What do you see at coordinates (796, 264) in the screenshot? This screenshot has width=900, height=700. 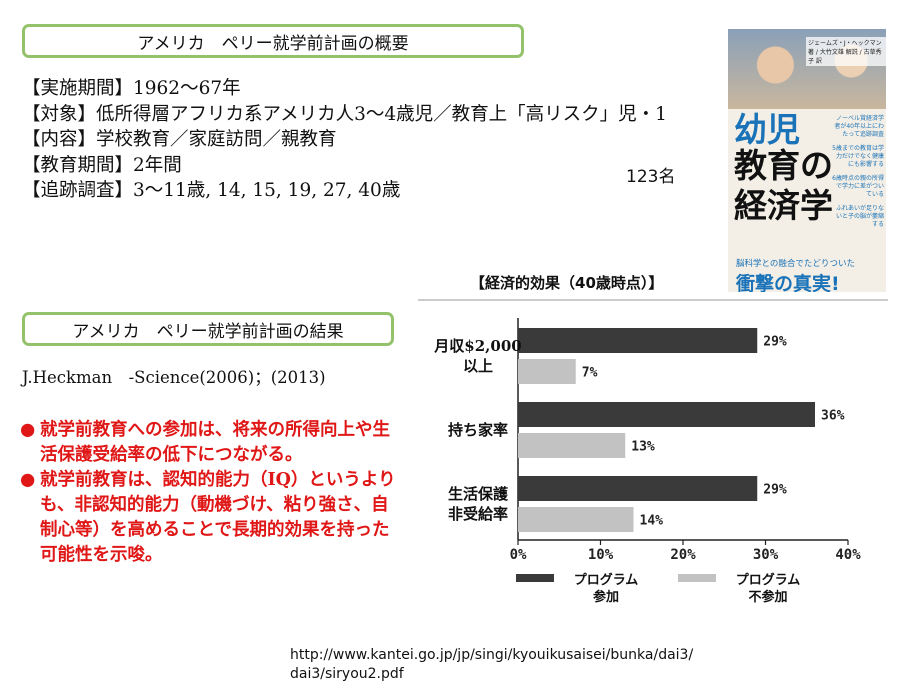 I see `book-subtitle: 脳科学との融合でたどりついた` at bounding box center [796, 264].